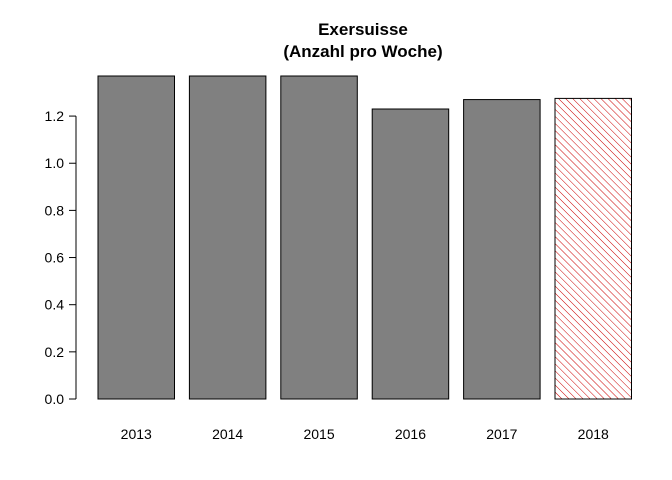  What do you see at coordinates (55, 258) in the screenshot?
I see `y-tick-label: 0.6` at bounding box center [55, 258].